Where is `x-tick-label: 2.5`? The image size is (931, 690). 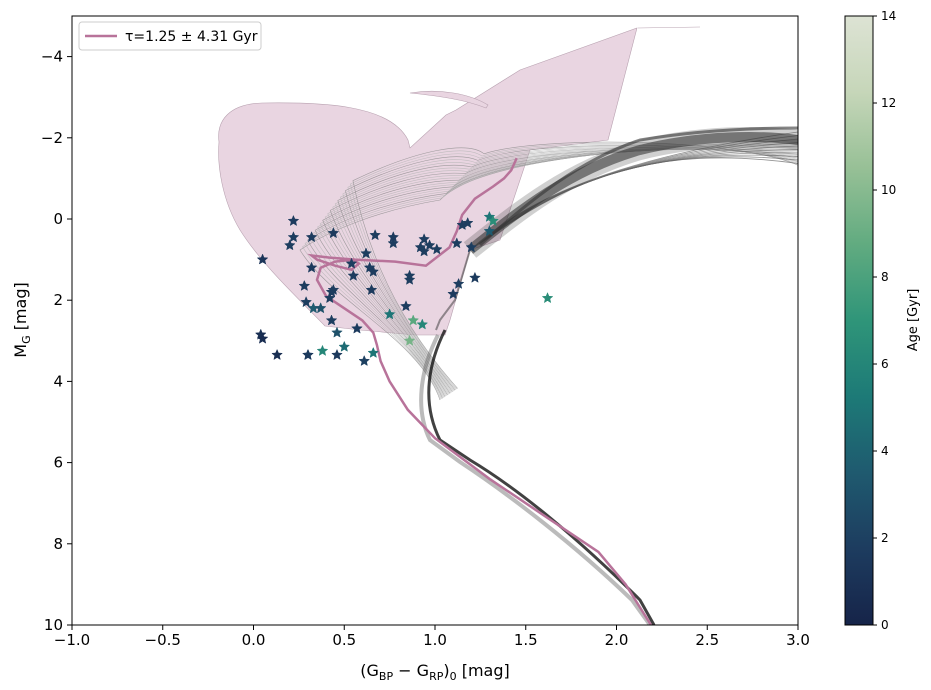
x-tick-label: 2.5 is located at coordinates (707, 640).